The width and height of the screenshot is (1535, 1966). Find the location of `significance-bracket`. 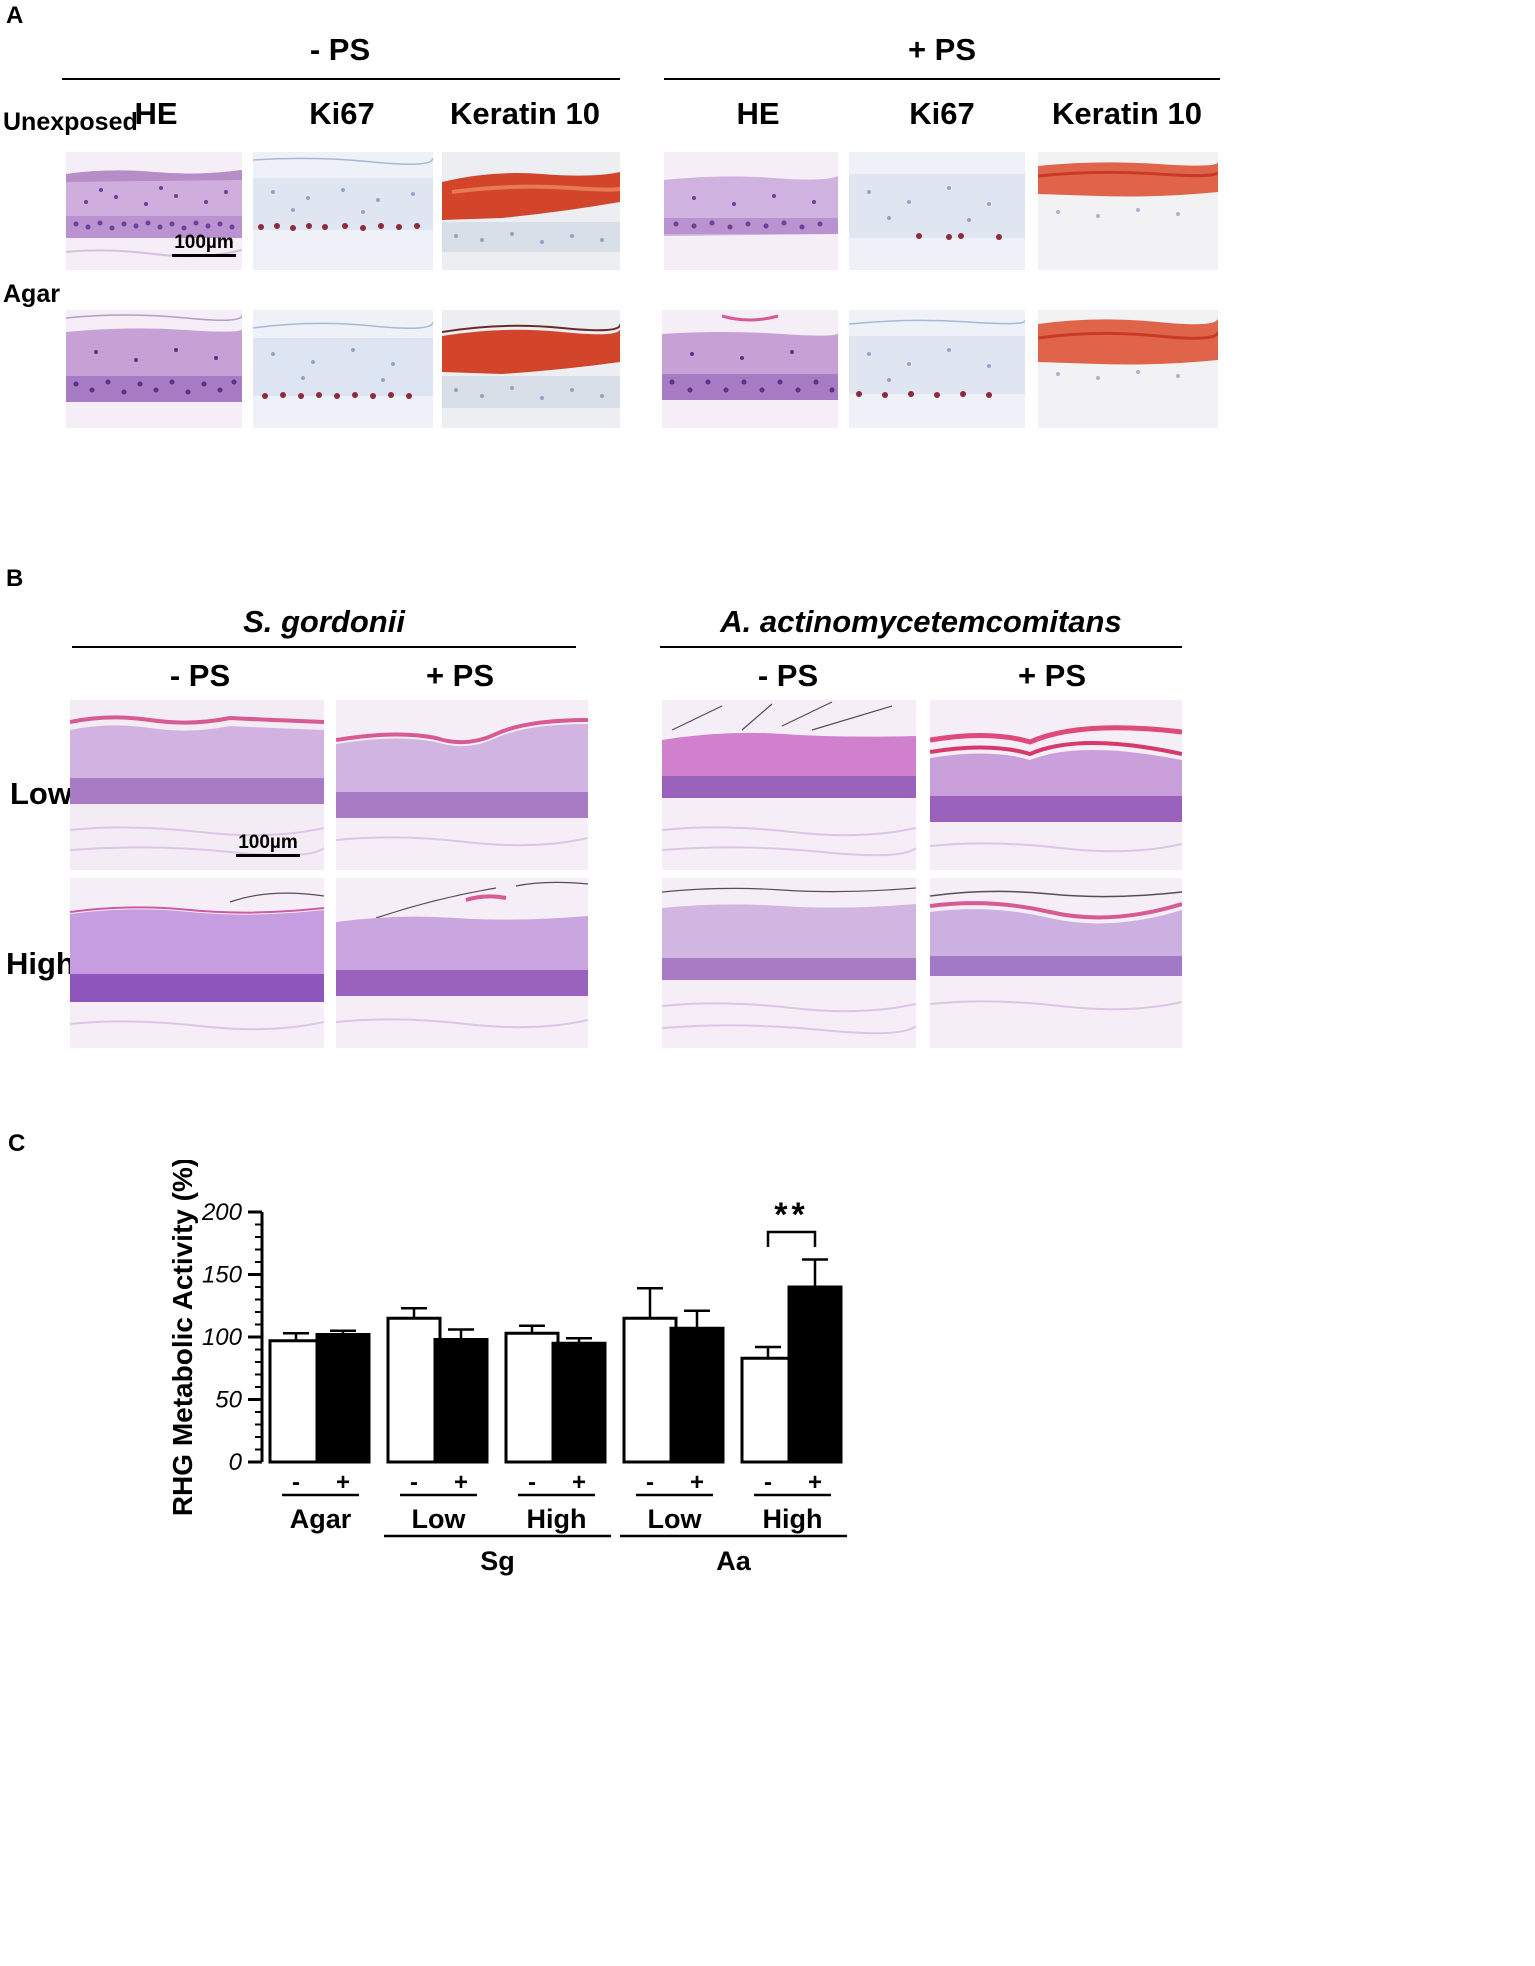

significance-bracket is located at coordinates (791, 1238).